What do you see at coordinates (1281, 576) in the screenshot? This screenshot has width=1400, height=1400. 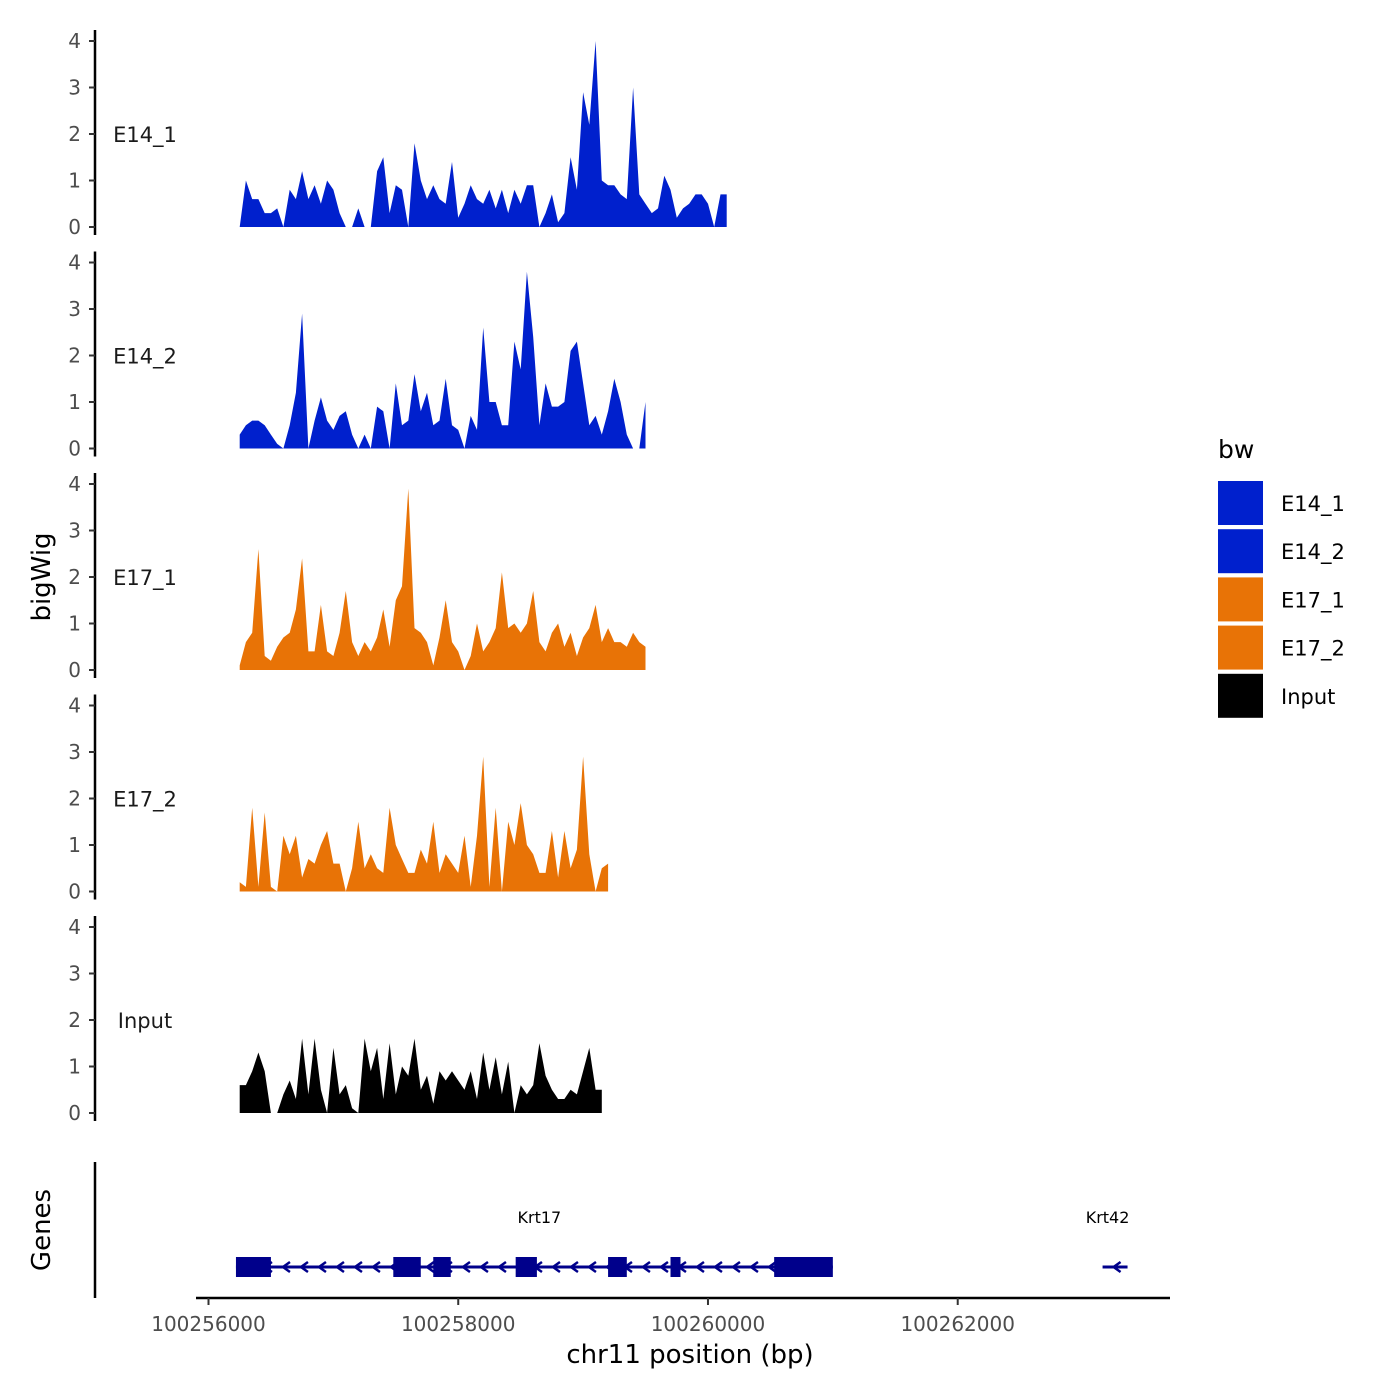 I see `legend: bw E14_1 E14_2 E17_1 E17_2 Input` at bounding box center [1281, 576].